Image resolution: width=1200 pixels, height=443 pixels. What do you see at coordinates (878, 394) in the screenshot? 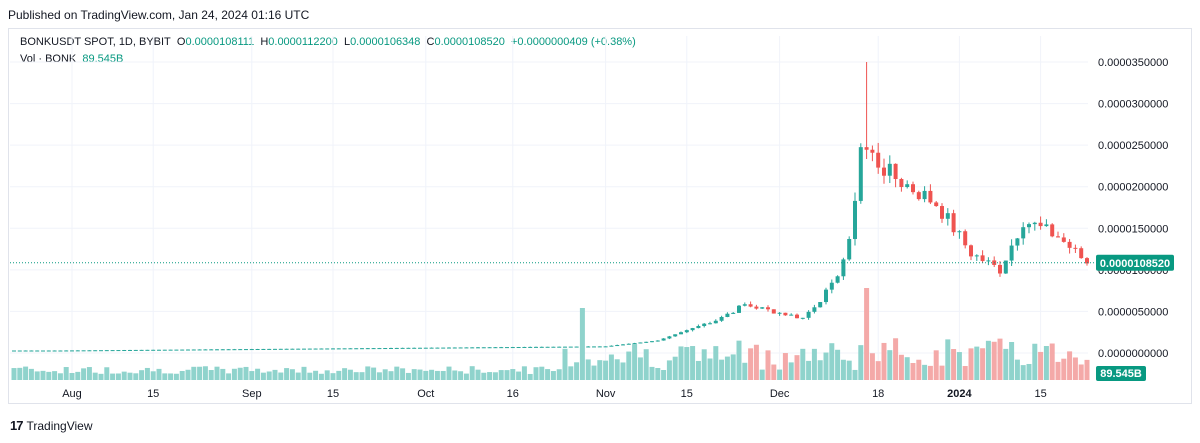
I see `x-tick-label: 18` at bounding box center [878, 394].